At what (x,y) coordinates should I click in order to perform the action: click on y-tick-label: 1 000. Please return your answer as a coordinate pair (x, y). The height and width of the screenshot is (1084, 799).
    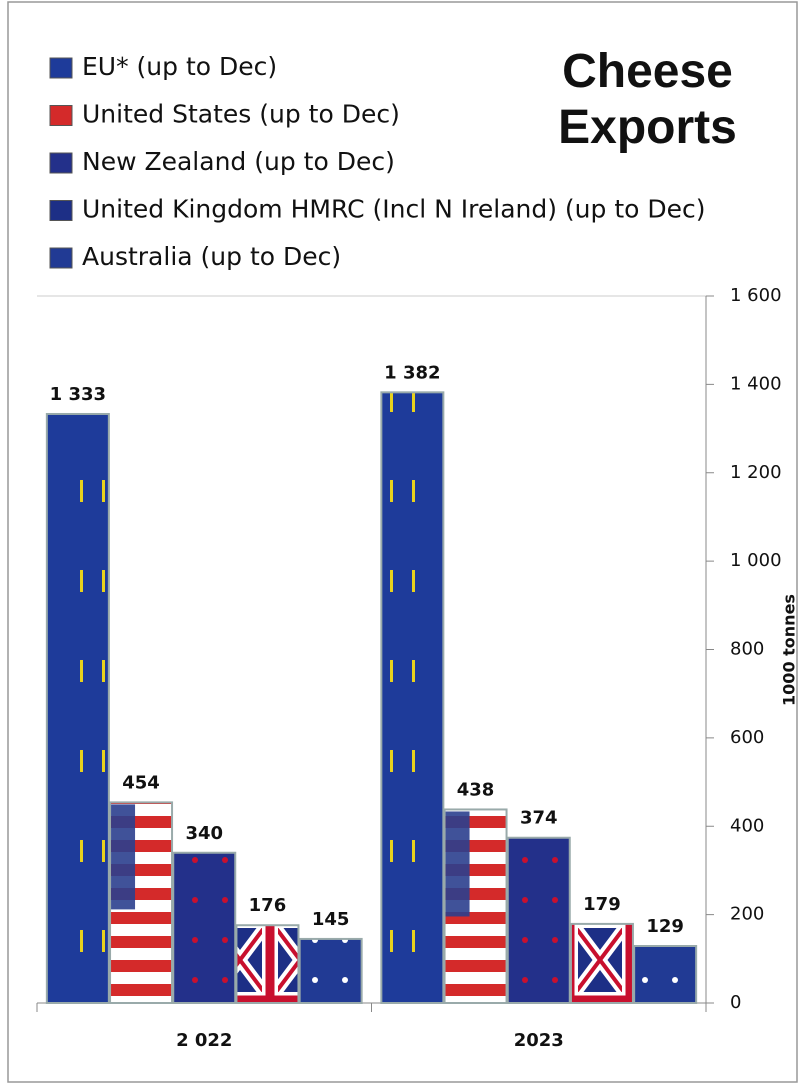
    Looking at the image, I should click on (756, 560).